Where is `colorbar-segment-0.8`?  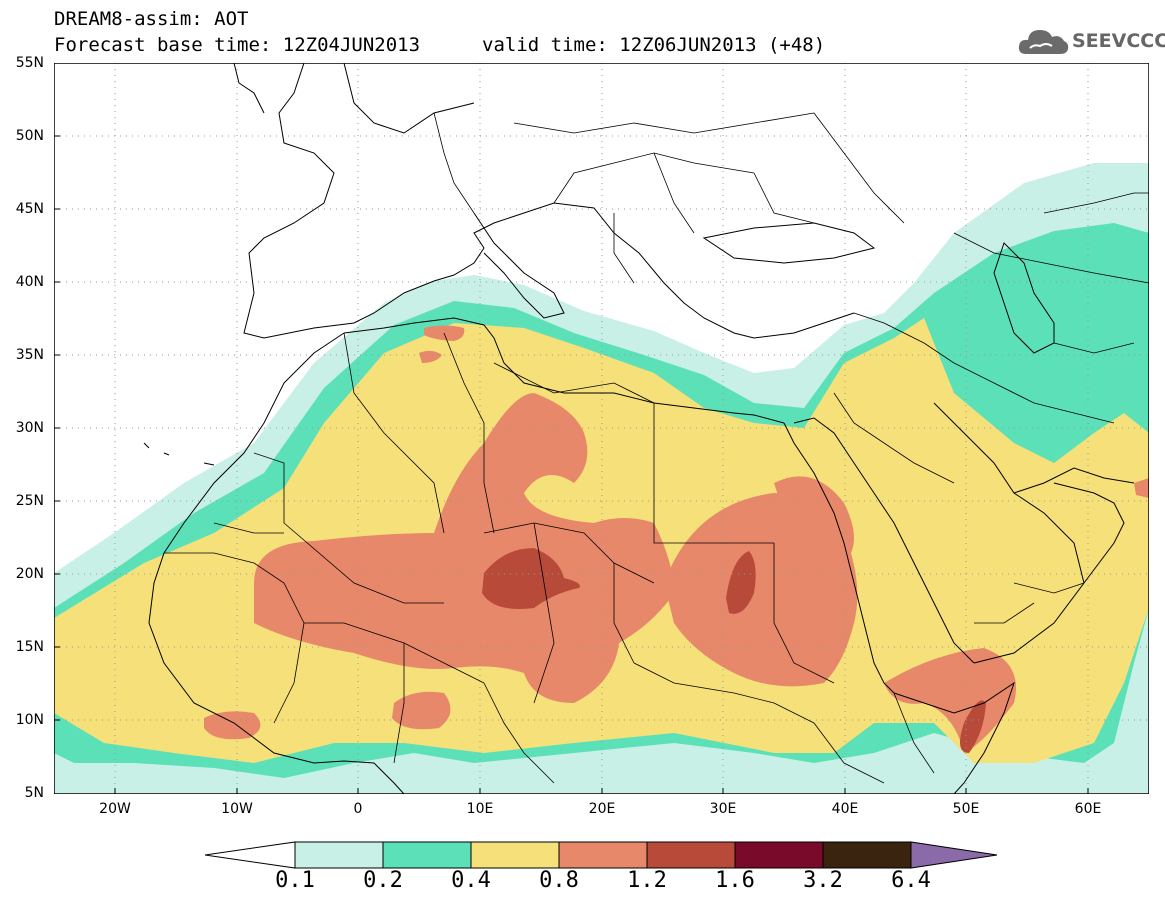
colorbar-segment-0.8 is located at coordinates (603, 855).